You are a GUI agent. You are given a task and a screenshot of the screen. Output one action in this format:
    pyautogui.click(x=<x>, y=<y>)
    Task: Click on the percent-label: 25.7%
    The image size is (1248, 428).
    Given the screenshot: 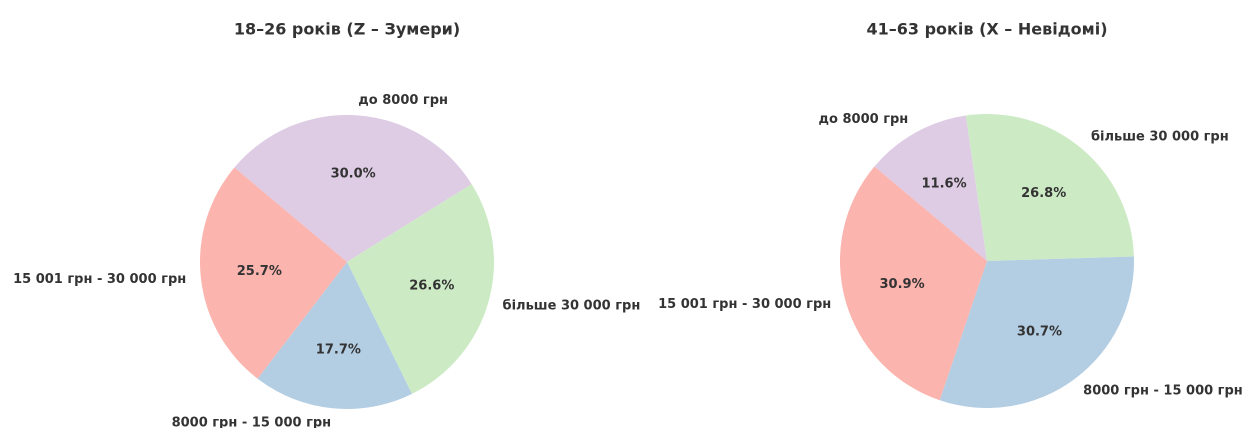 What is the action you would take?
    pyautogui.click(x=259, y=271)
    